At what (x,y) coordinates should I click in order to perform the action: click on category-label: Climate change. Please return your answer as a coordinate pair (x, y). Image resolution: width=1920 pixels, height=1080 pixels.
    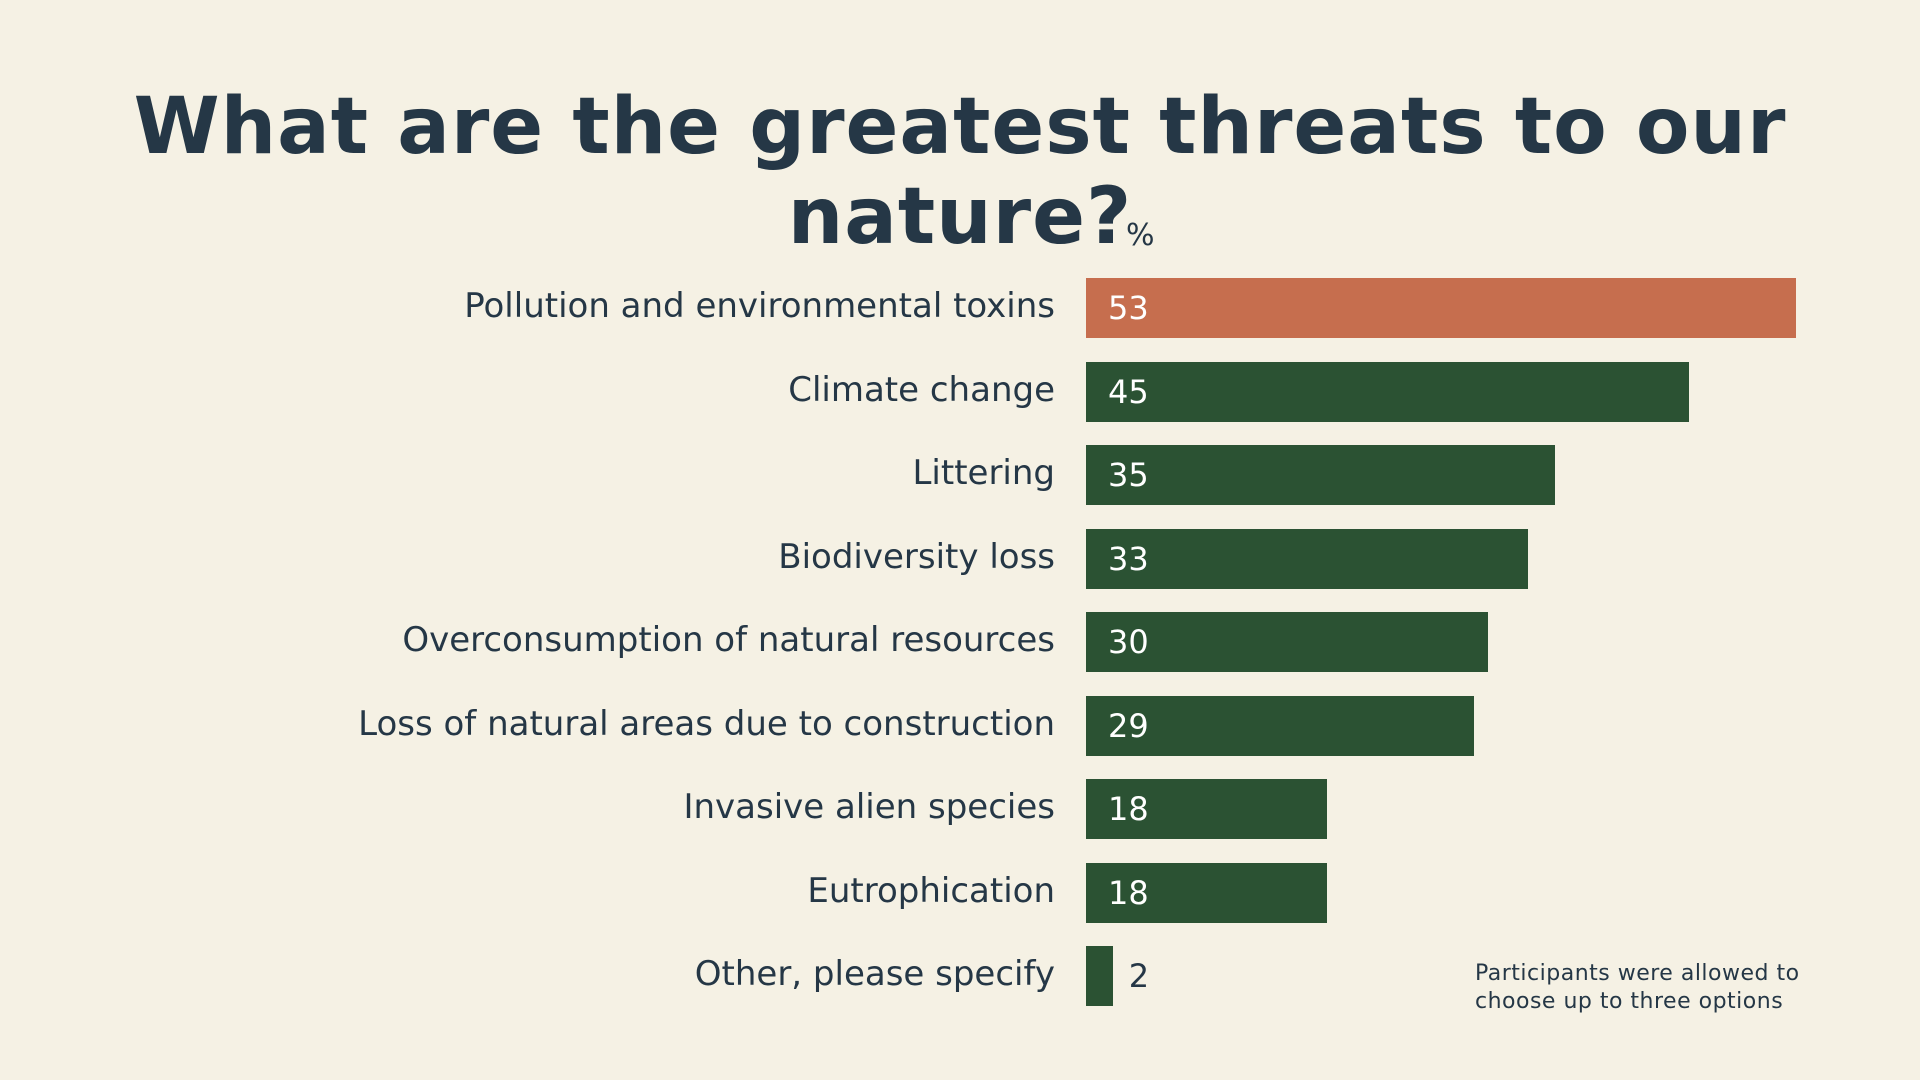
    Looking at the image, I should click on (921, 389).